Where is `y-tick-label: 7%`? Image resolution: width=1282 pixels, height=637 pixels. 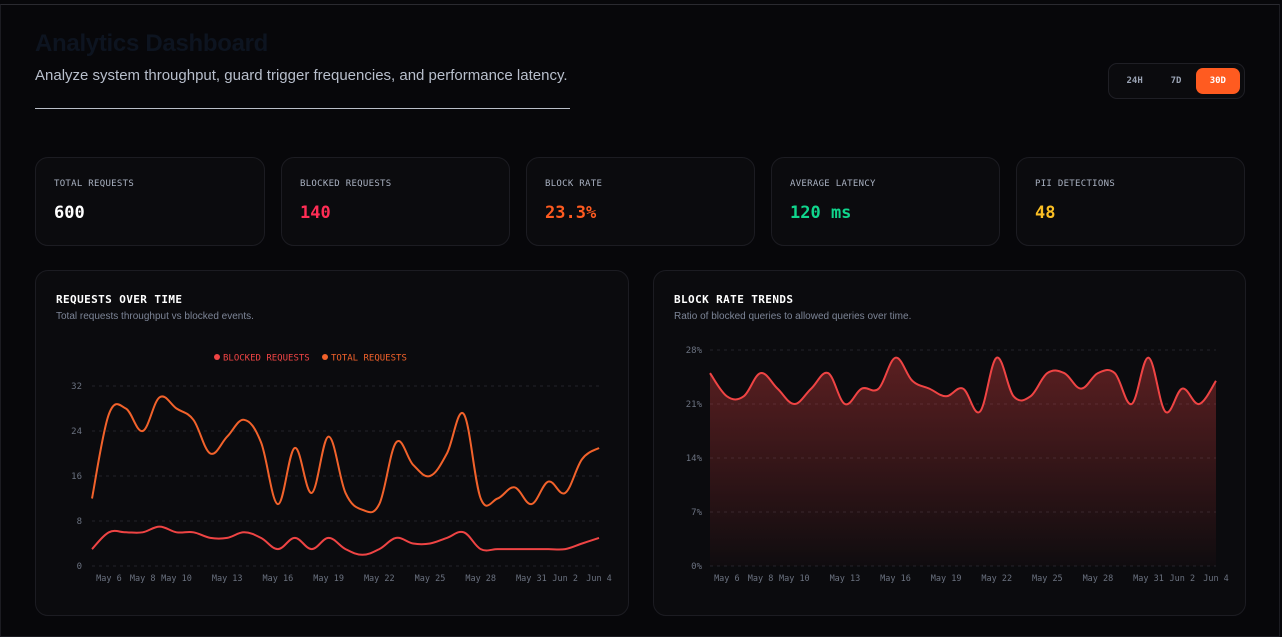
y-tick-label: 7% is located at coordinates (696, 513).